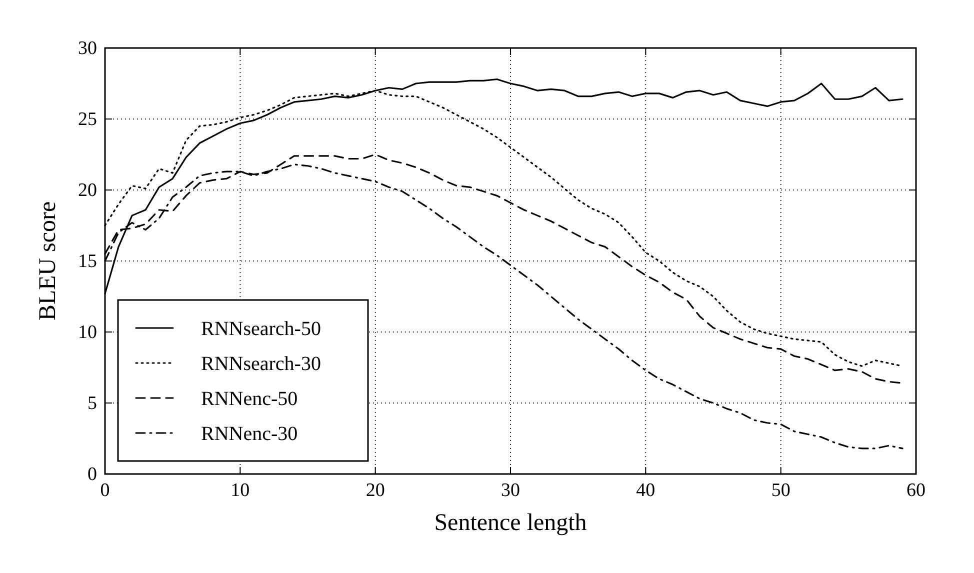 The width and height of the screenshot is (974, 573). Describe the element at coordinates (261, 329) in the screenshot. I see `legend-label: RNNsearch-50` at that location.